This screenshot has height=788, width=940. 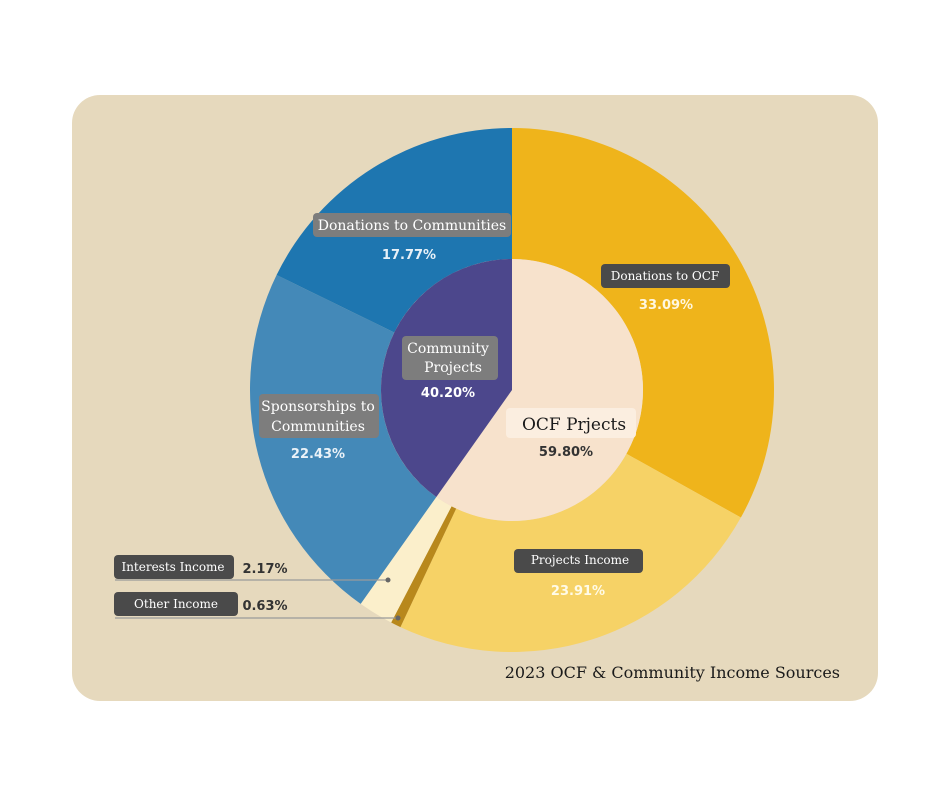 I want to click on label-projects-income: Projects Income, so click(x=580, y=560).